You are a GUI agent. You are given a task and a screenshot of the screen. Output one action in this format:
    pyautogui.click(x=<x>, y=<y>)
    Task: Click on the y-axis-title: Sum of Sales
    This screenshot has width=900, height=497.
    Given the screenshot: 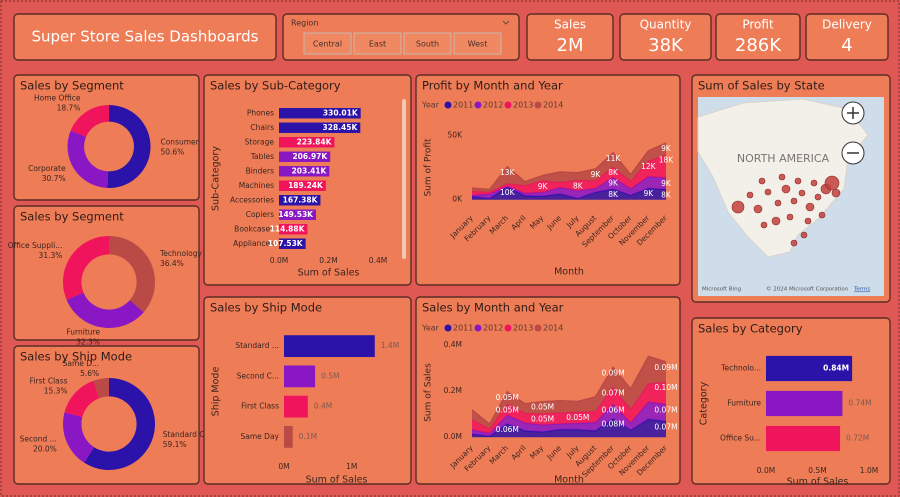 What is the action you would take?
    pyautogui.click(x=429, y=392)
    